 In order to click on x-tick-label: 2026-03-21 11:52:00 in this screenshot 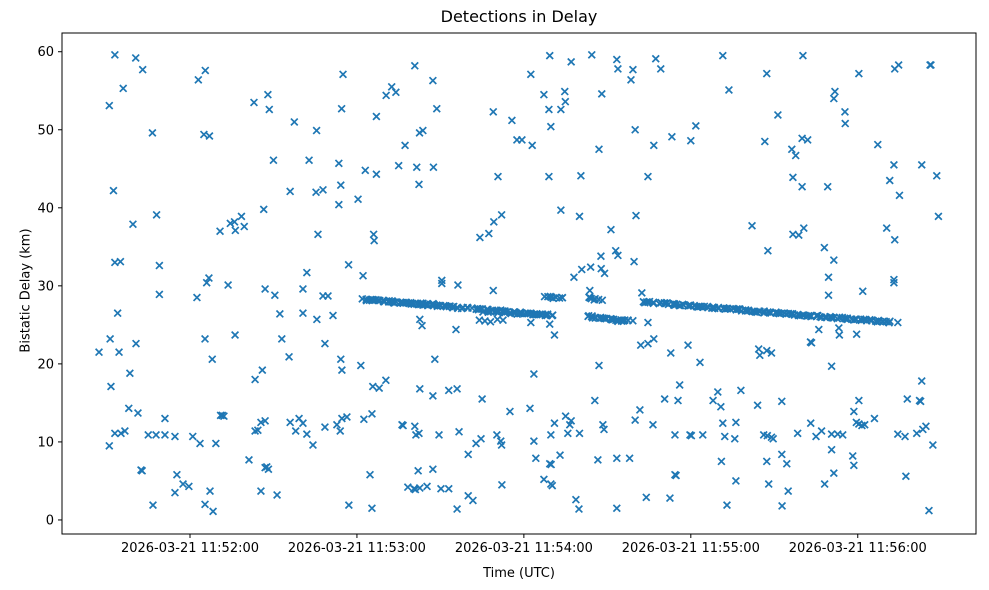, I will do `click(190, 548)`.